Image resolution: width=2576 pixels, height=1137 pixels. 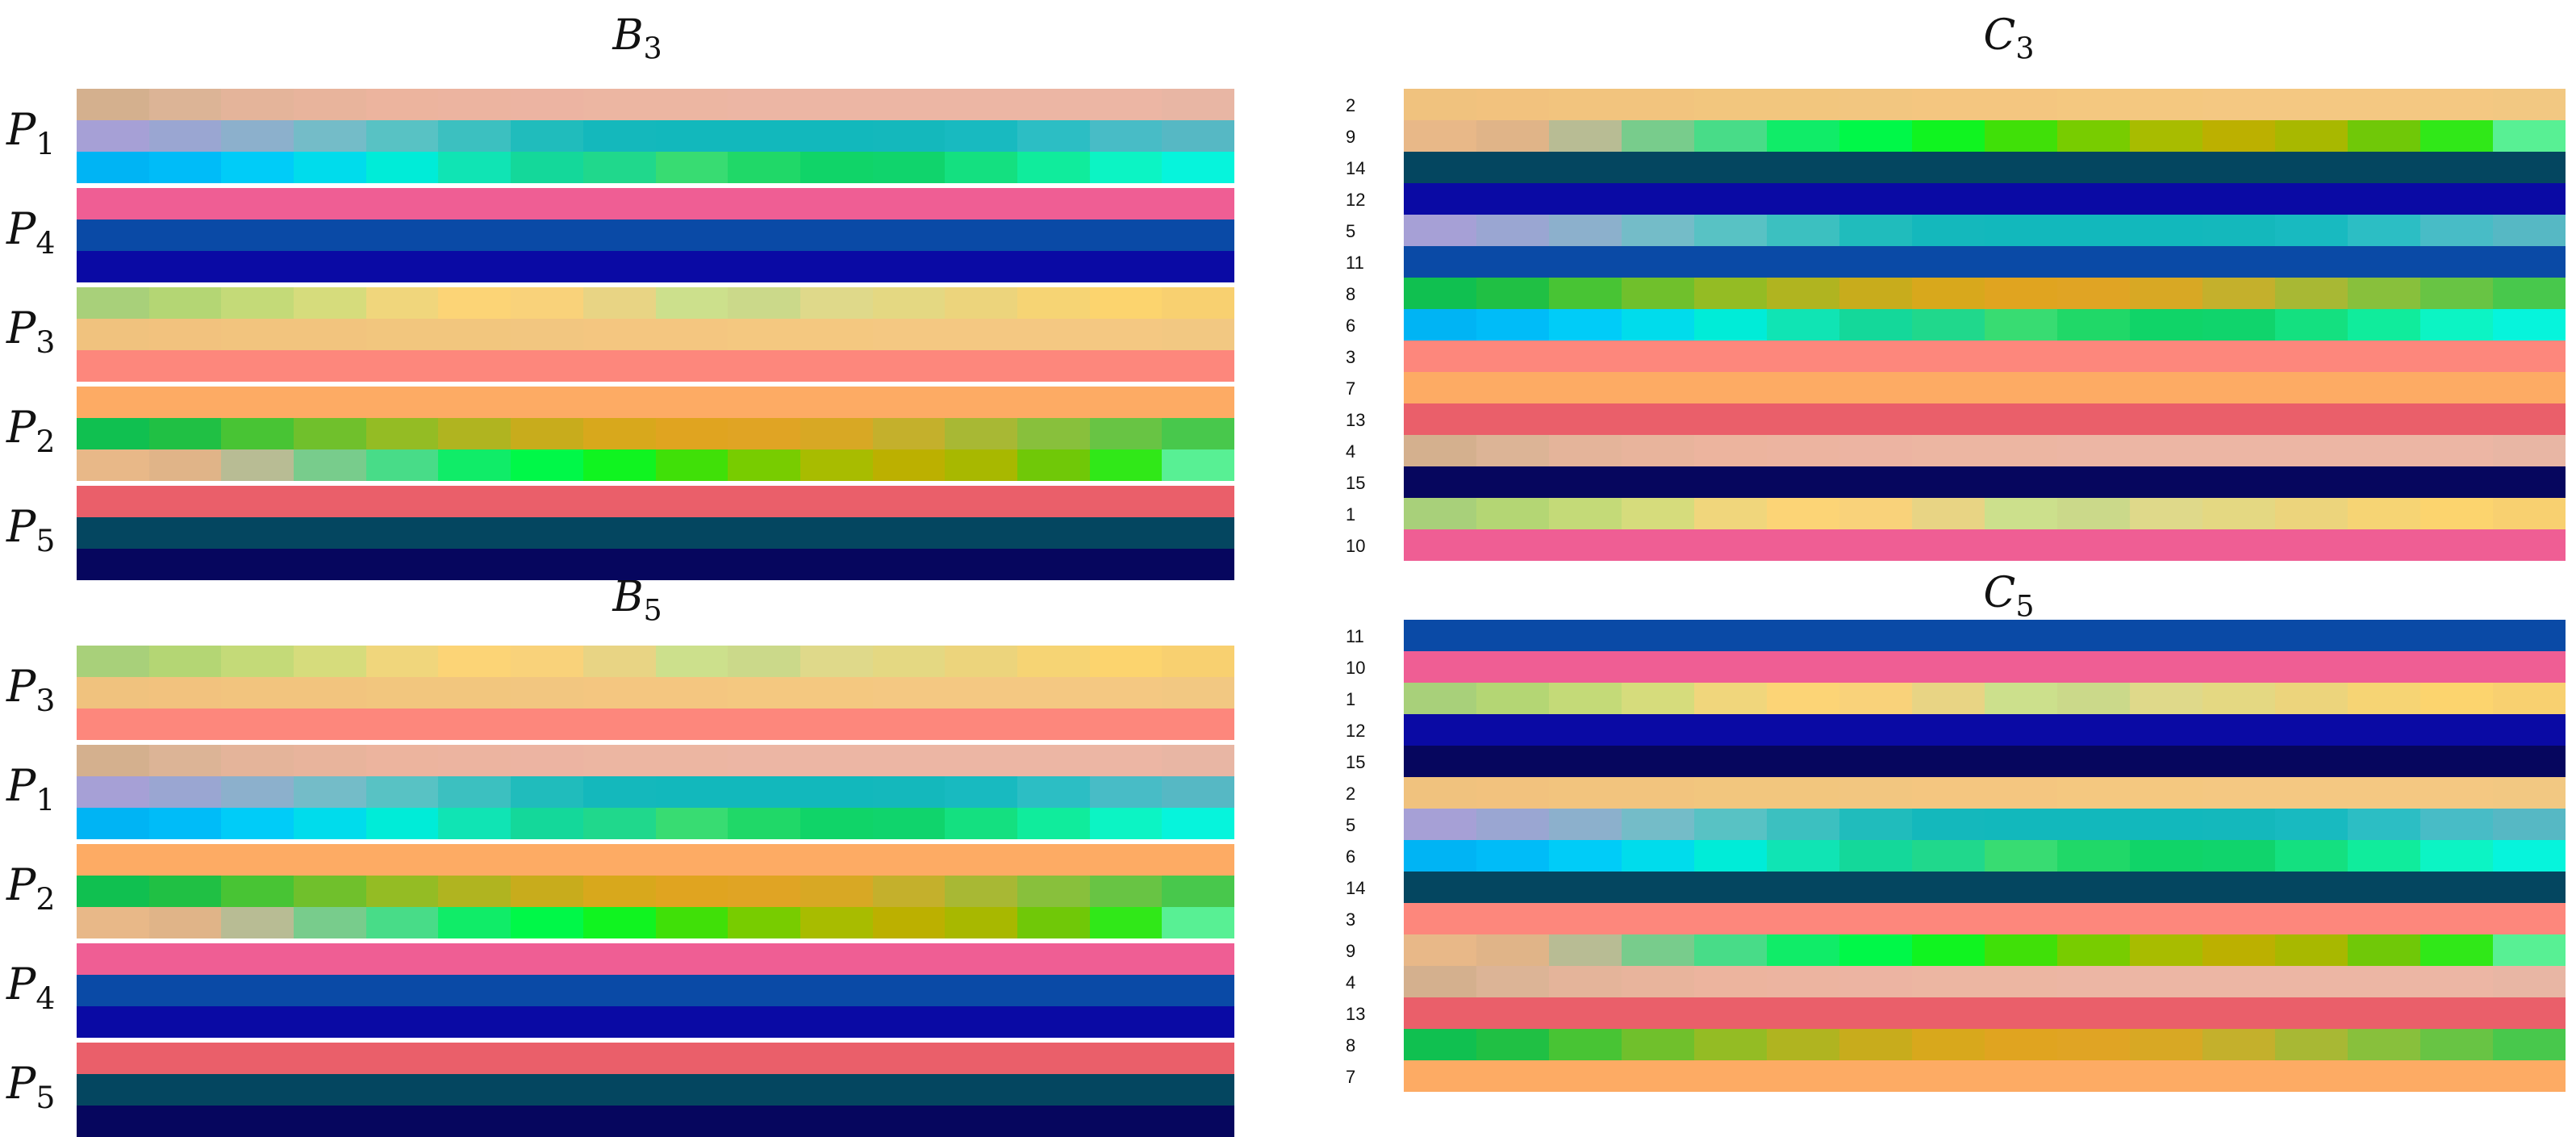 What do you see at coordinates (1351, 1077) in the screenshot?
I see `row-label-c5-7: 7` at bounding box center [1351, 1077].